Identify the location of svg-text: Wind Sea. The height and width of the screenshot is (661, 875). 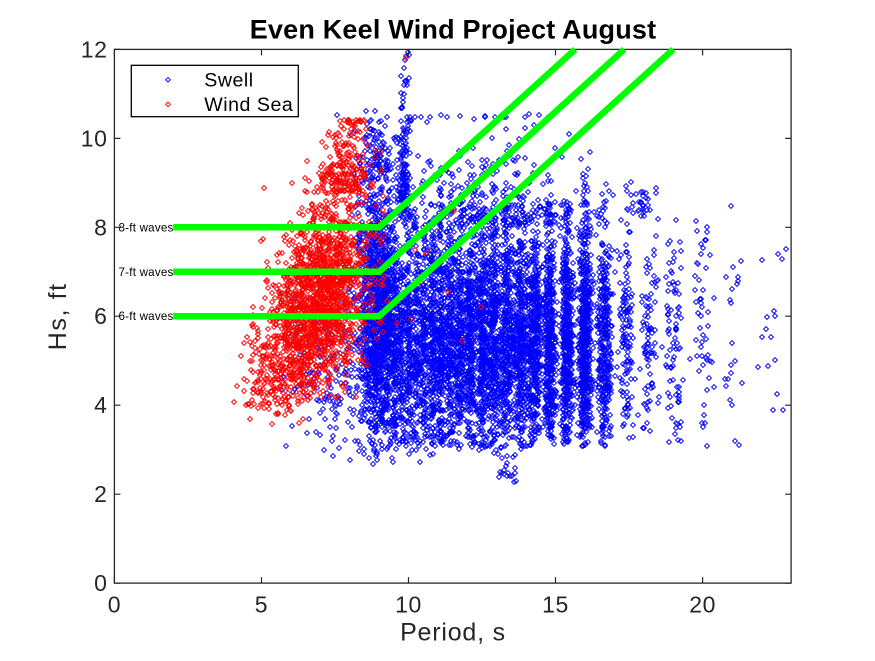
(248, 105).